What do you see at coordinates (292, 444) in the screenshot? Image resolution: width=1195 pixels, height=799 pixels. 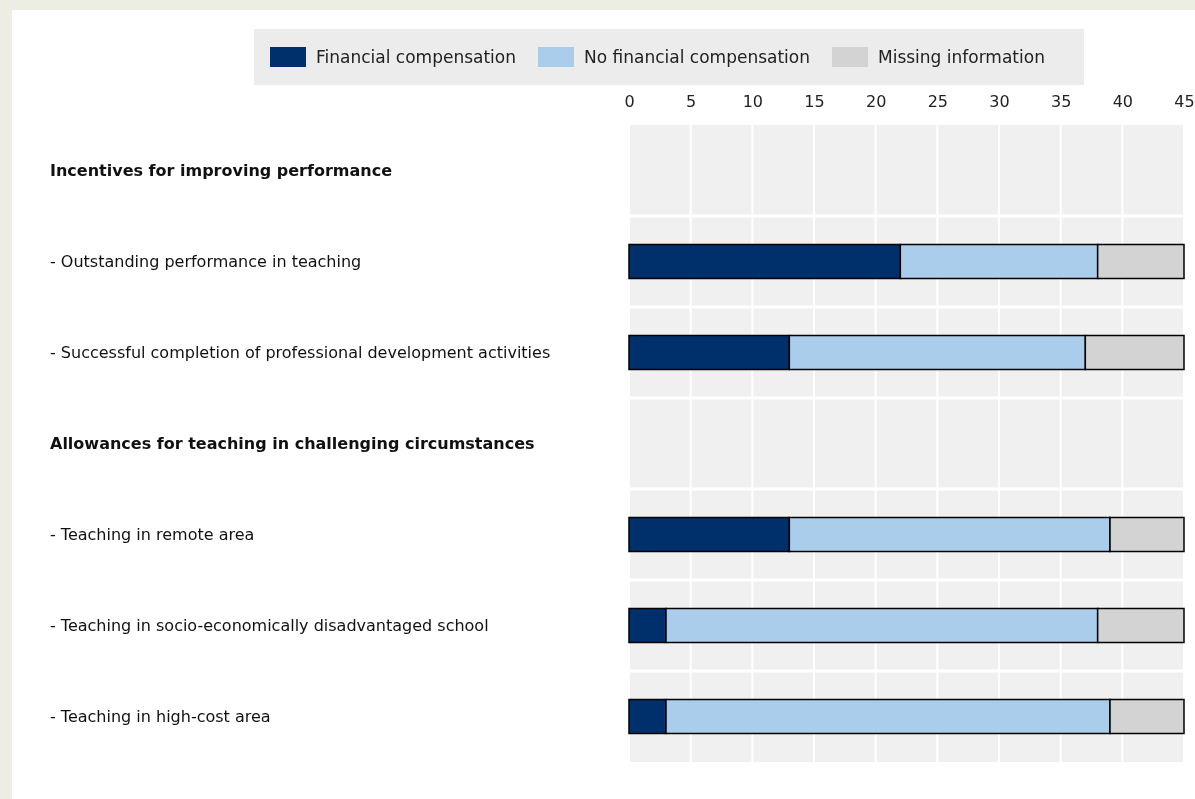 I see `y-tick-label: Allowances for teaching in challenging circumstances` at bounding box center [292, 444].